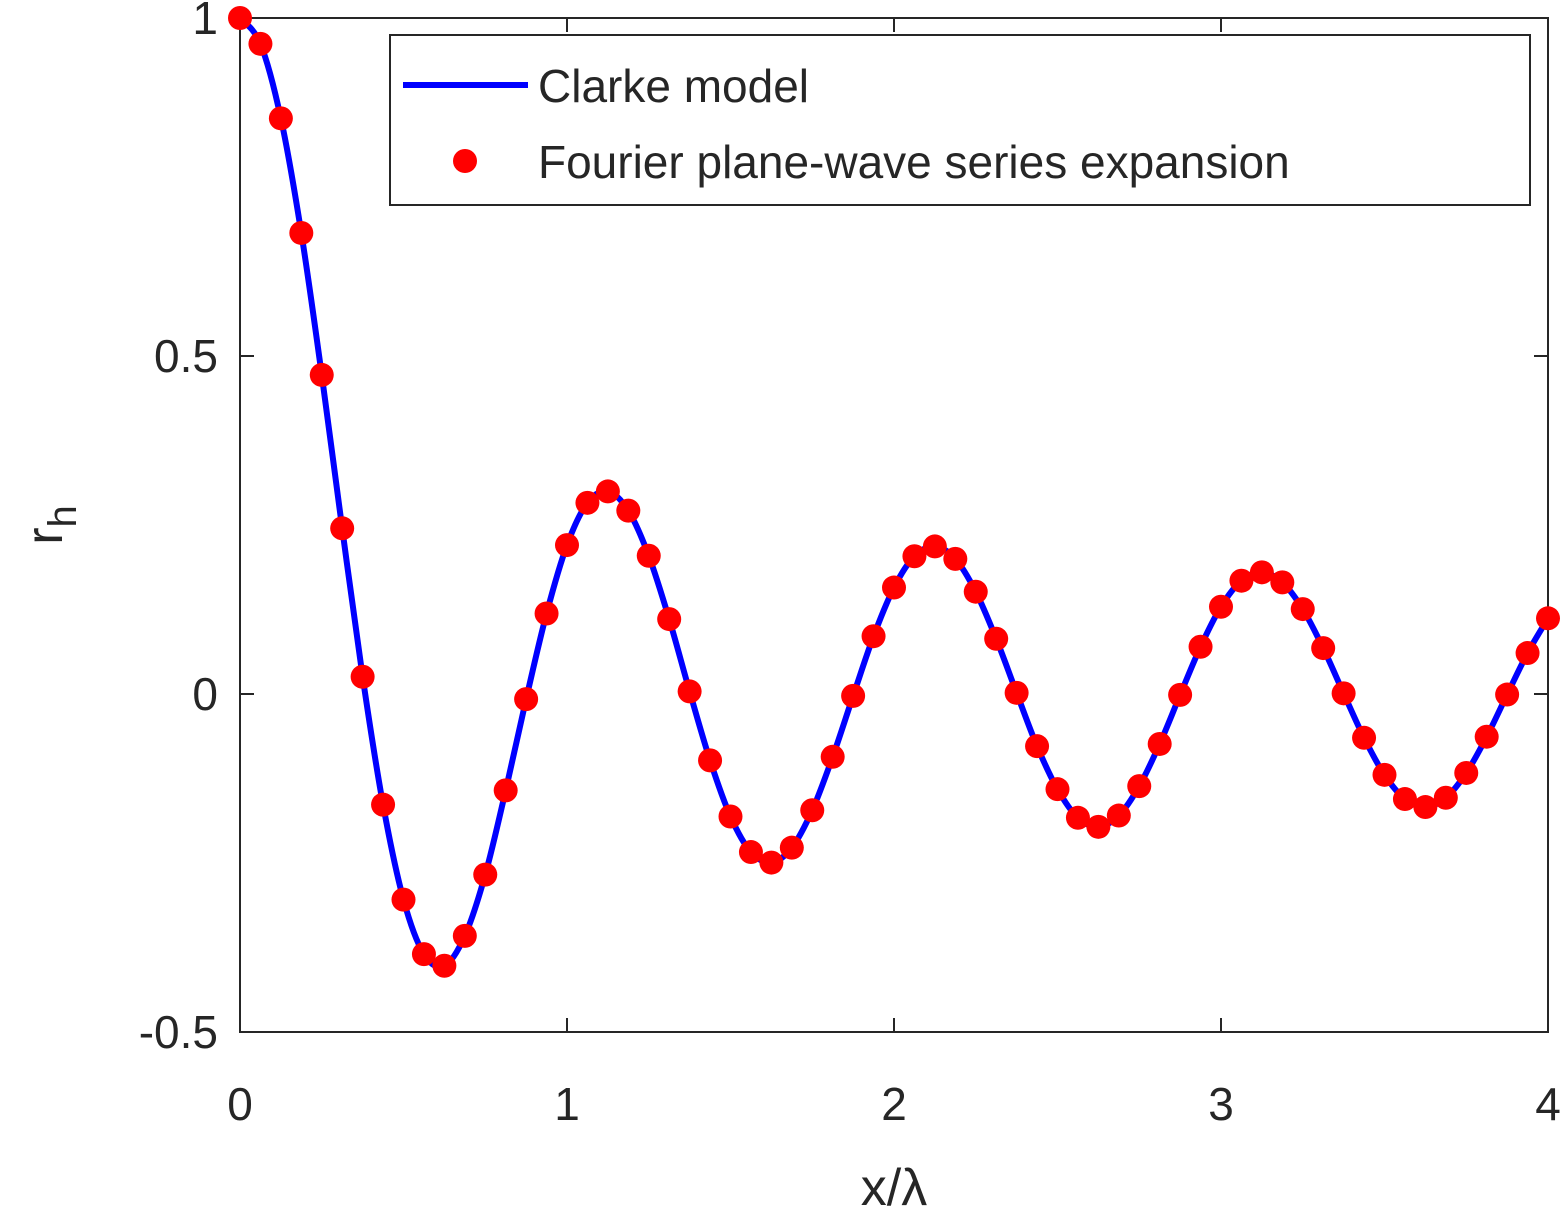  Describe the element at coordinates (894, 1188) in the screenshot. I see `x-axis-label: x/λ` at that location.